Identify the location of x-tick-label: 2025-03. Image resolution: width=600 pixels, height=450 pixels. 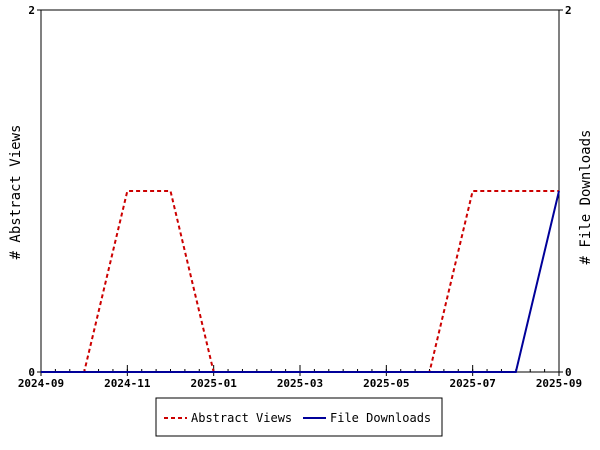
(300, 383).